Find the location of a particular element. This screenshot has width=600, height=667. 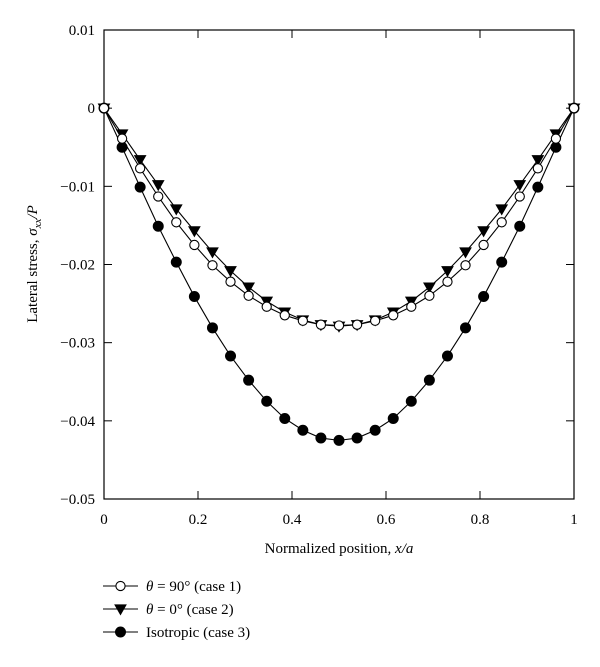

y-axis-label-suffix: /P is located at coordinates (33, 212).